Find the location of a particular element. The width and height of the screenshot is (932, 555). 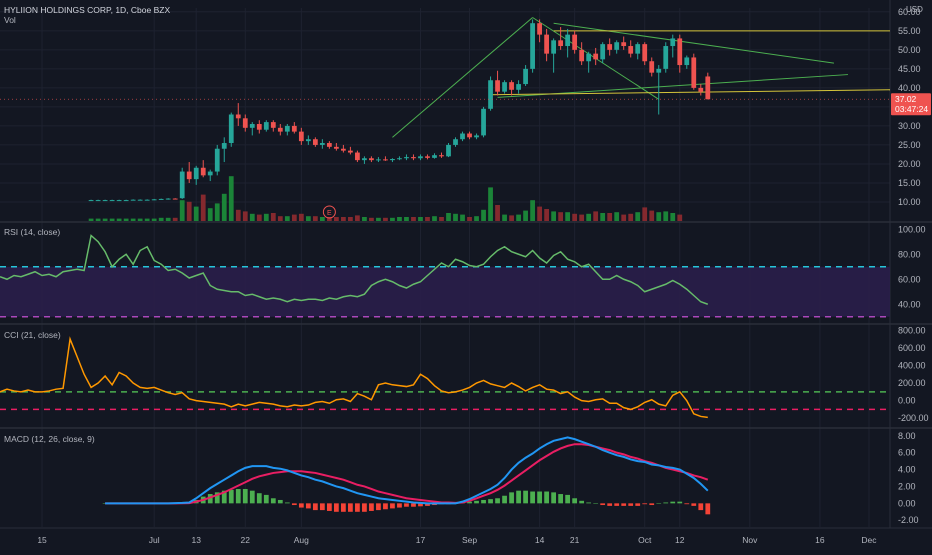

price-axis-tick-label: 15.00 is located at coordinates (909, 183).